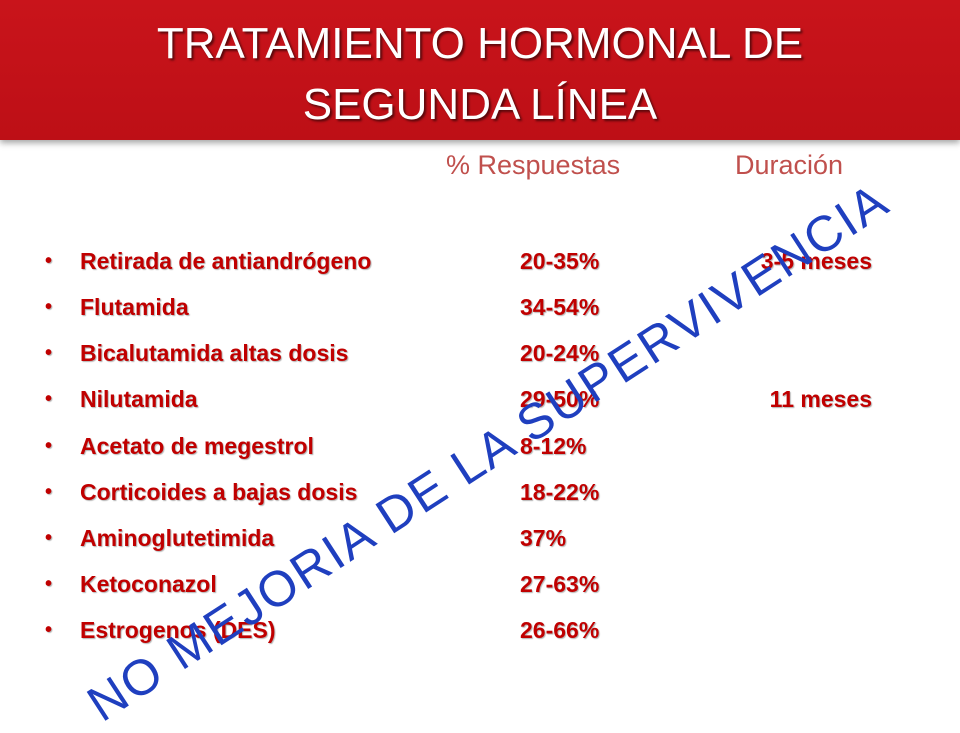 The height and width of the screenshot is (733, 960). I want to click on response-percent: 20-35%, so click(560, 261).